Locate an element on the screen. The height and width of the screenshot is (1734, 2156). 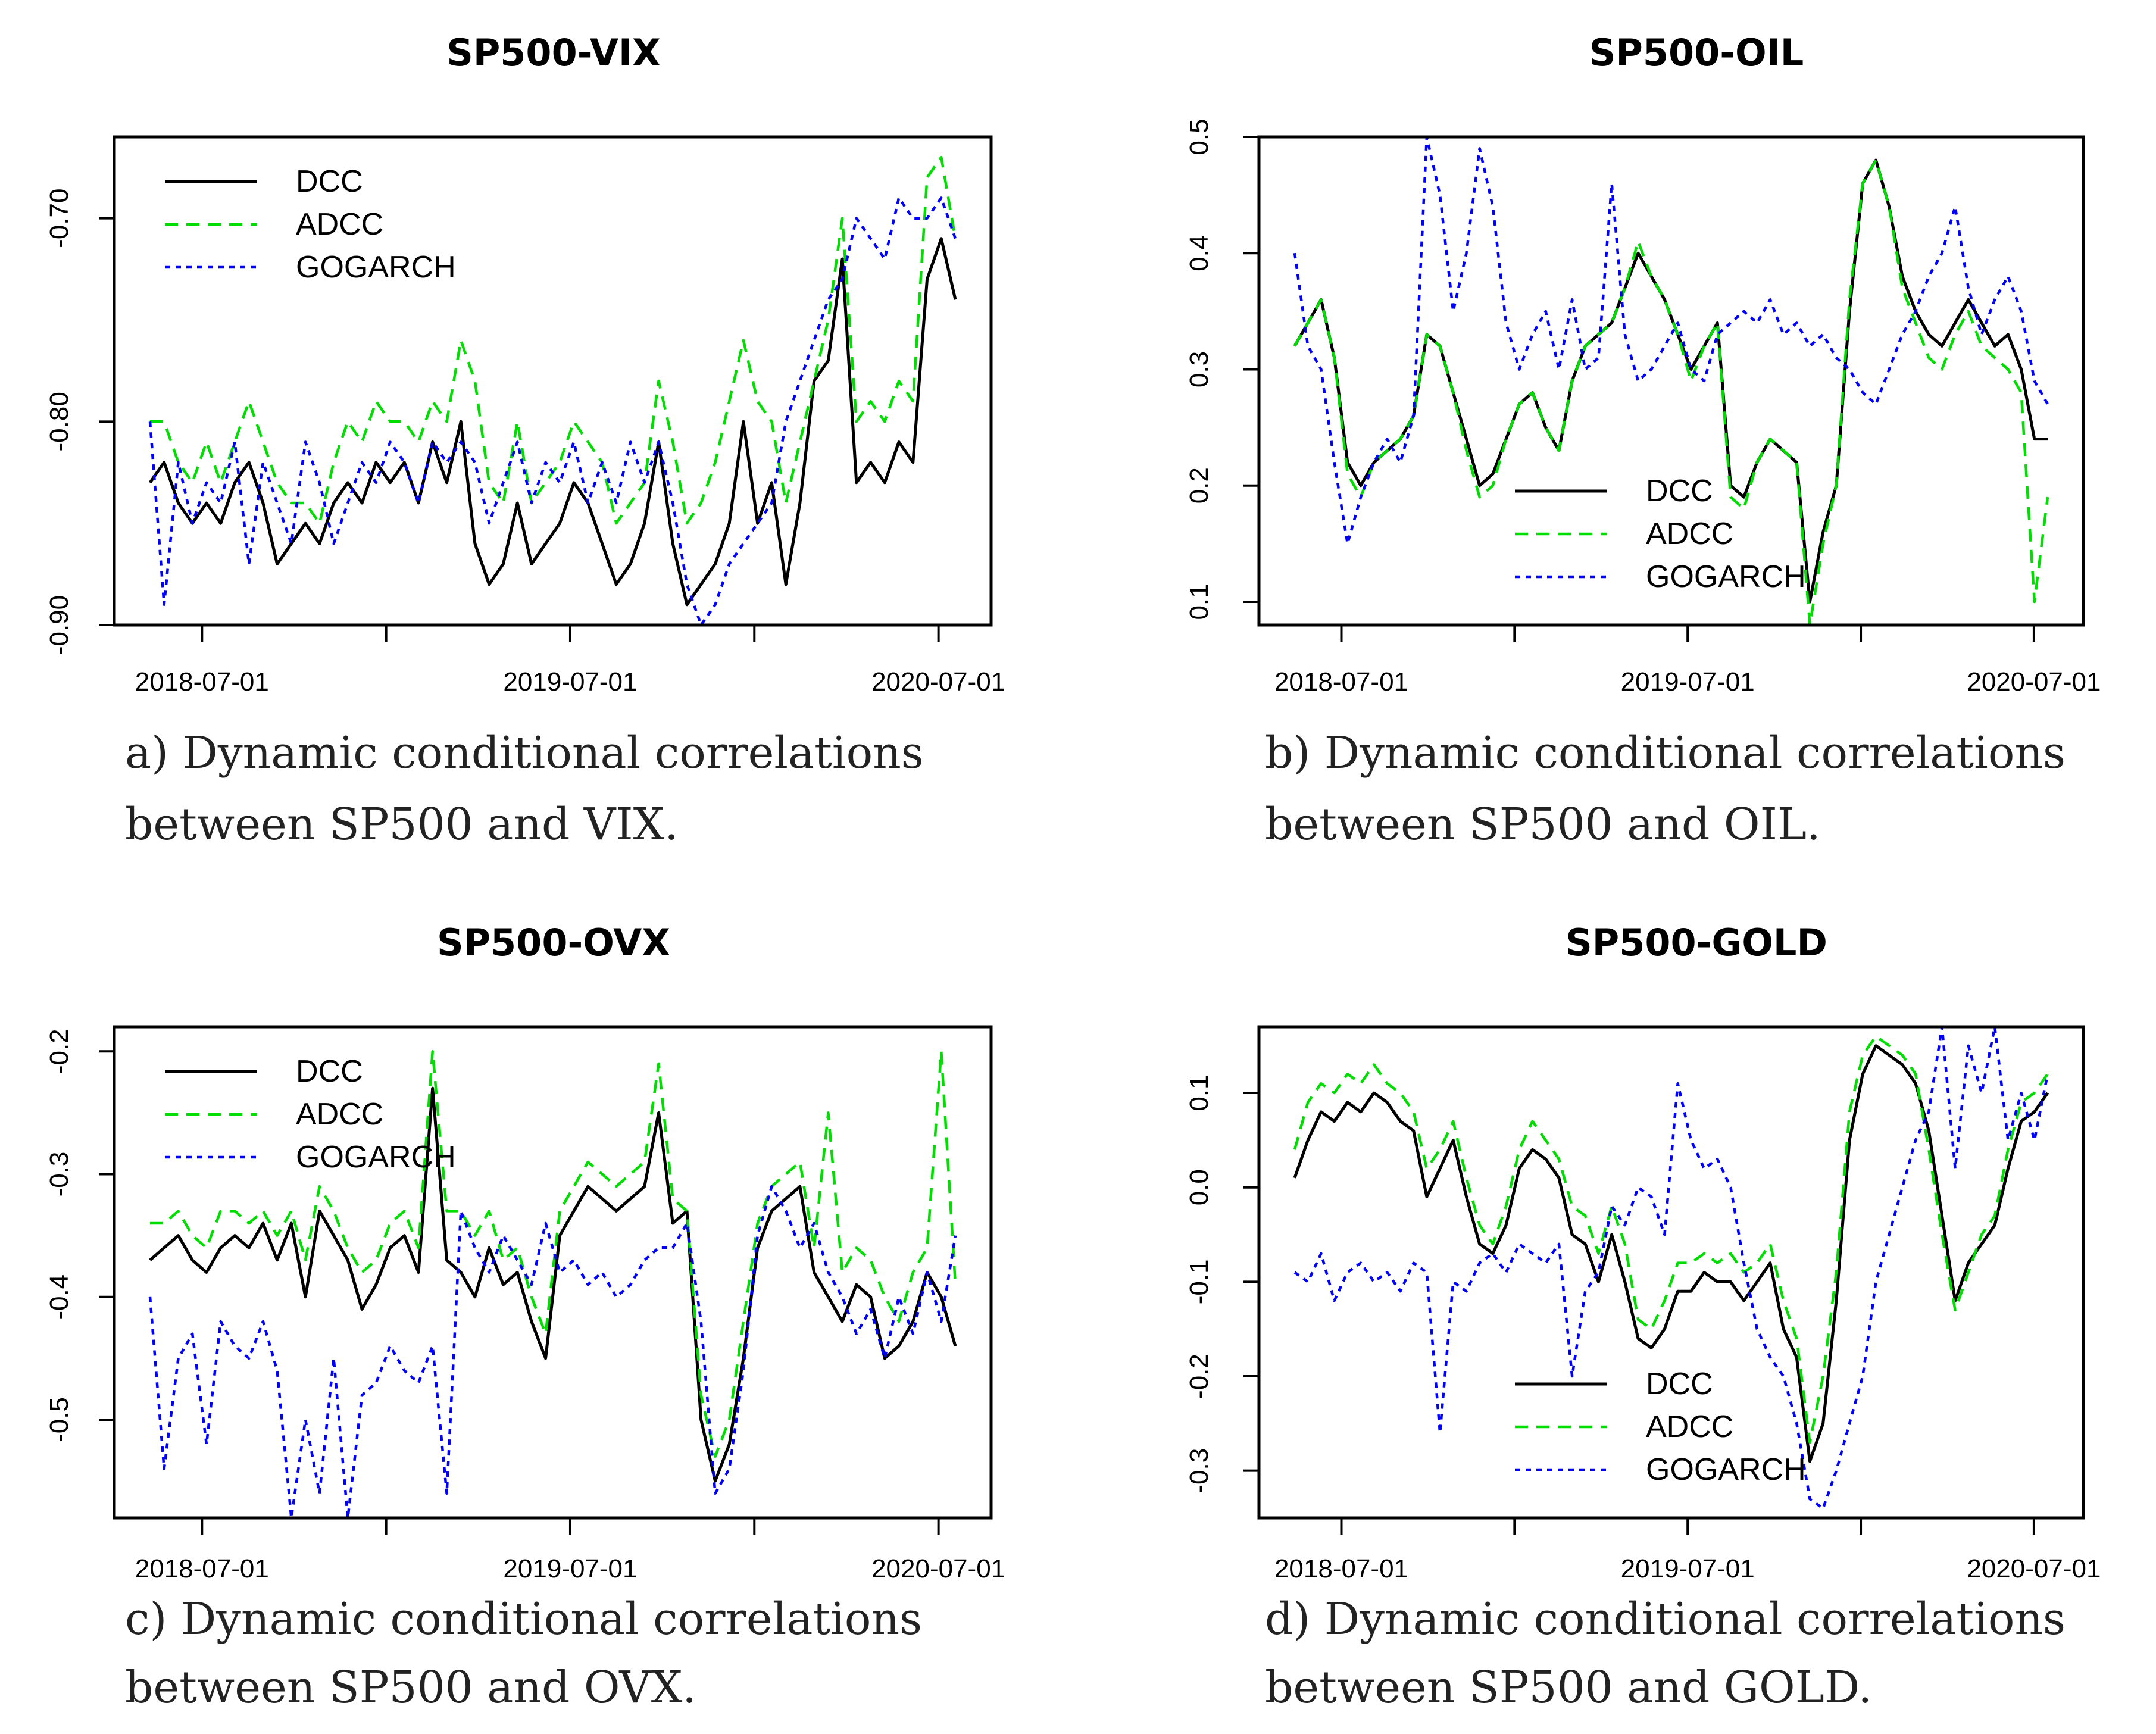
figure-caption: b) Dynamic conditional correlations is located at coordinates (1665, 753).